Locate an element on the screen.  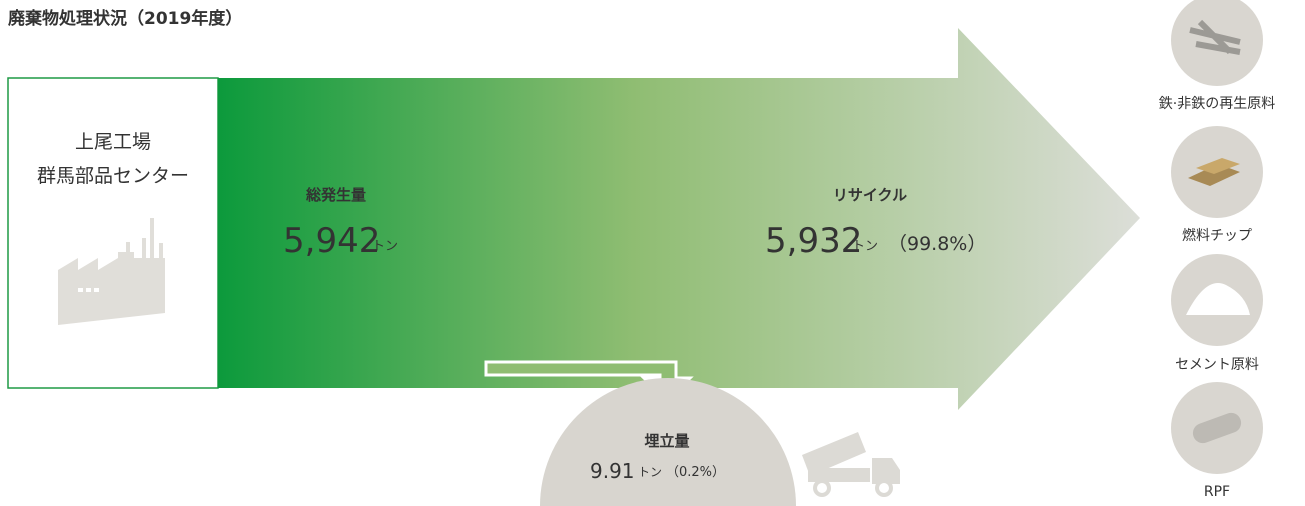
output-label: セメント原料 is located at coordinates (1217, 365).